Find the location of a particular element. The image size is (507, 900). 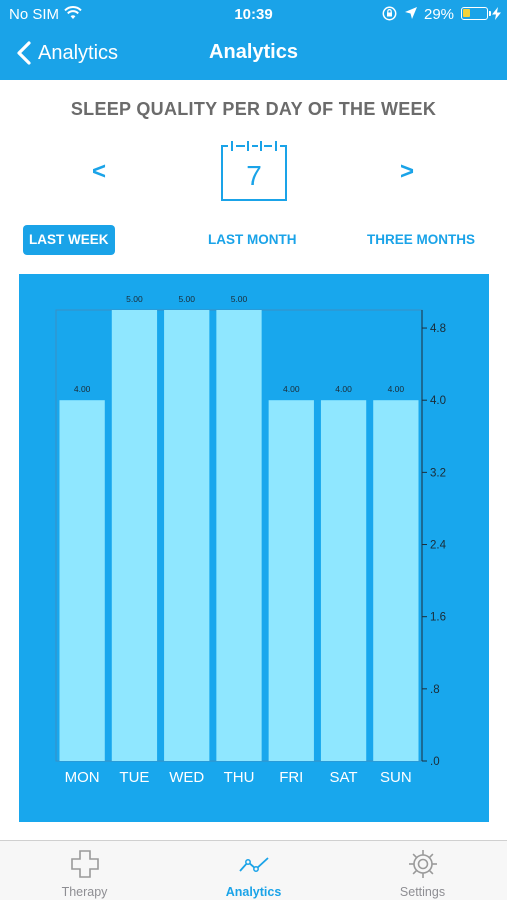

carrier-label: No SIM is located at coordinates (34, 14).